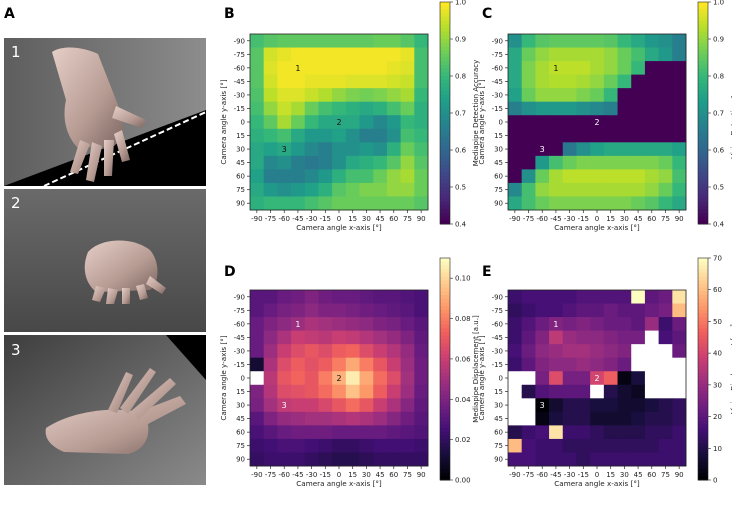 Image resolution: width=732 pixels, height=505 pixels. Describe the element at coordinates (719, 151) in the screenshot. I see `colorbar-tick-label: 0.6` at that location.